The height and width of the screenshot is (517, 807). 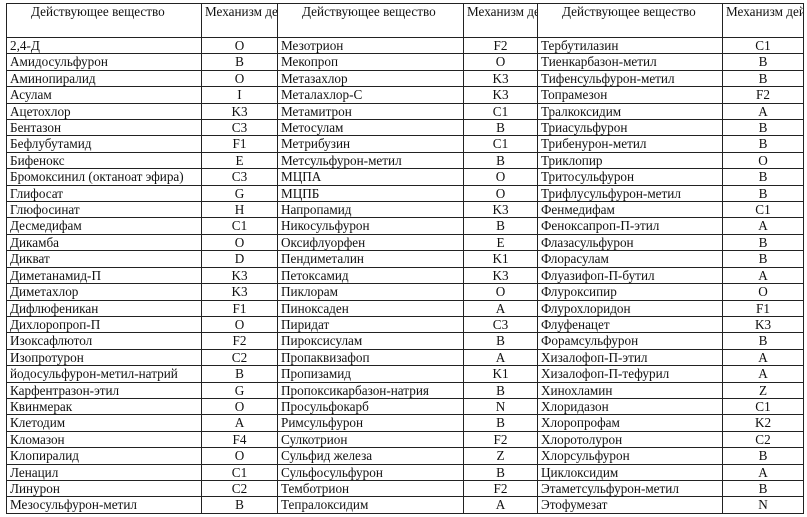 What do you see at coordinates (630, 128) in the screenshot?
I see `substance-cell: Триасульфурон` at bounding box center [630, 128].